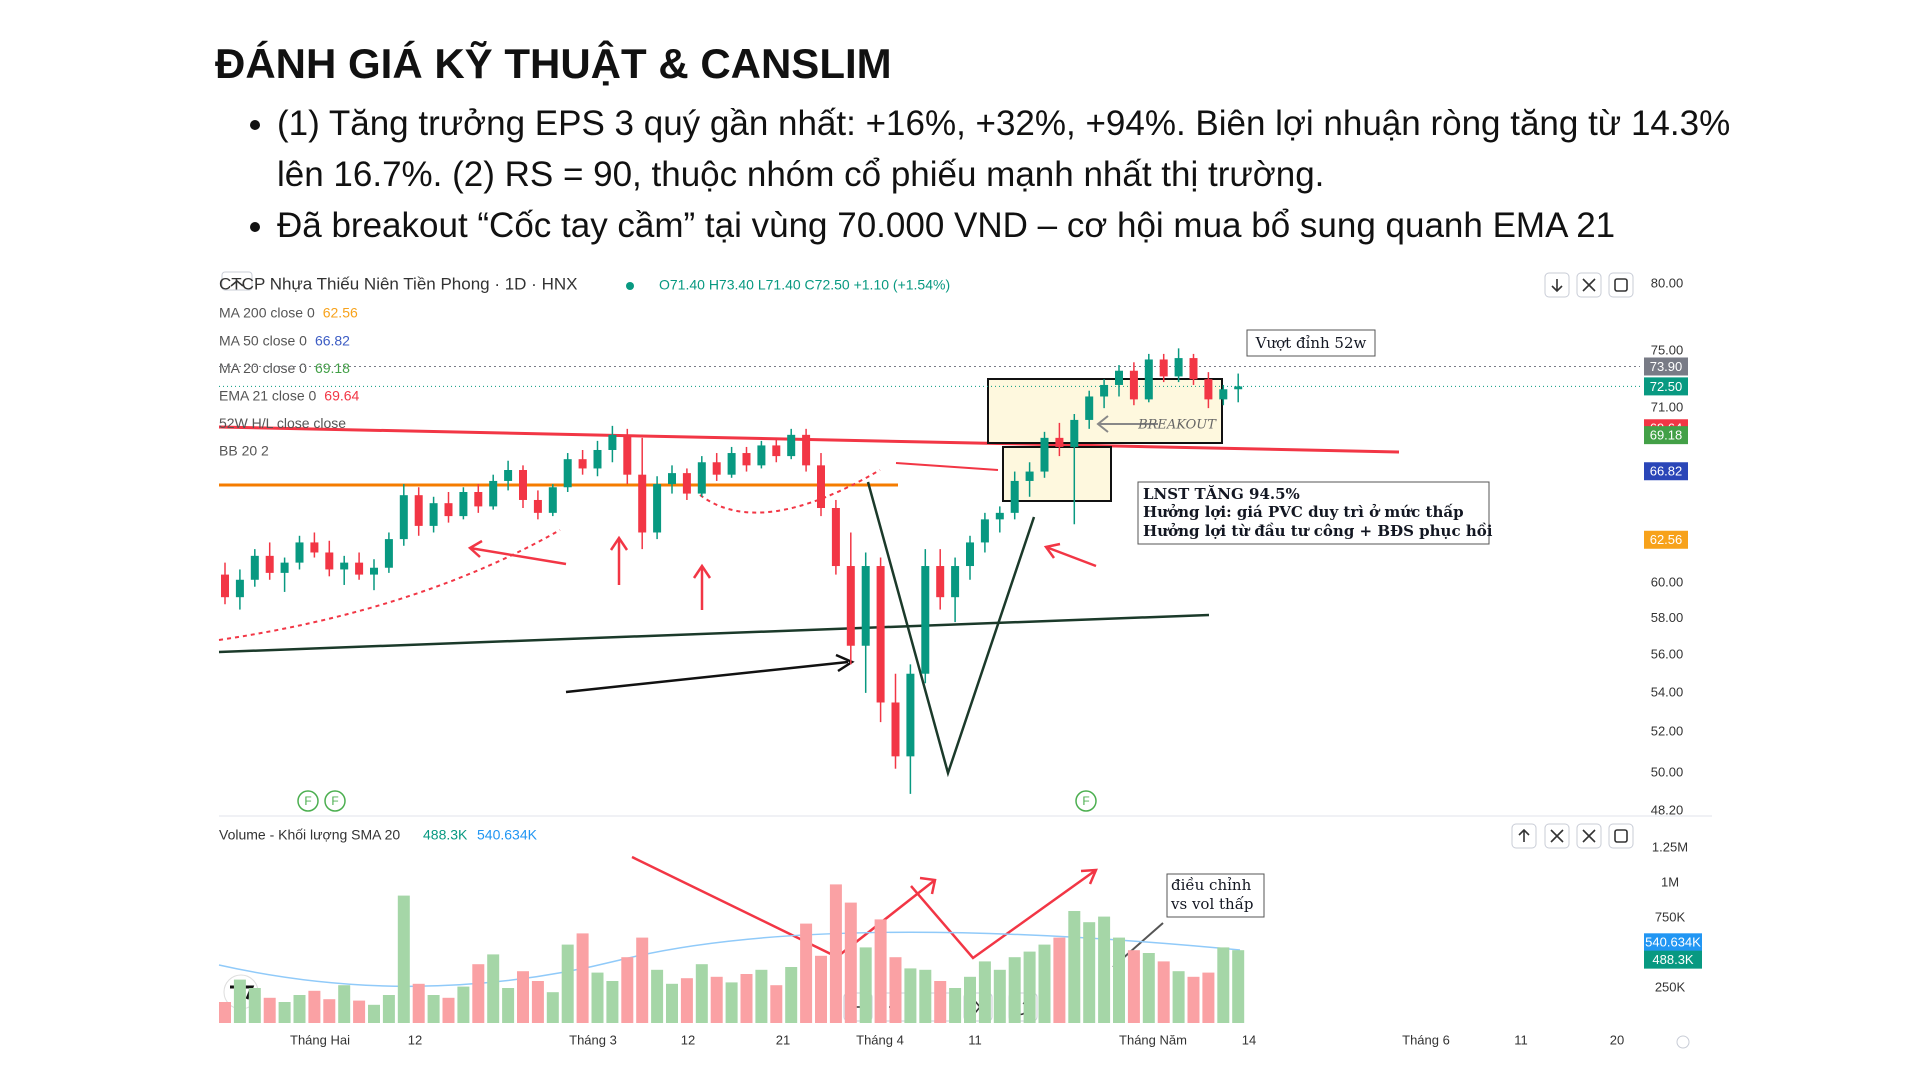 Image resolution: width=1920 pixels, height=1080 pixels. Describe the element at coordinates (1313, 513) in the screenshot. I see `label-box` at that location.